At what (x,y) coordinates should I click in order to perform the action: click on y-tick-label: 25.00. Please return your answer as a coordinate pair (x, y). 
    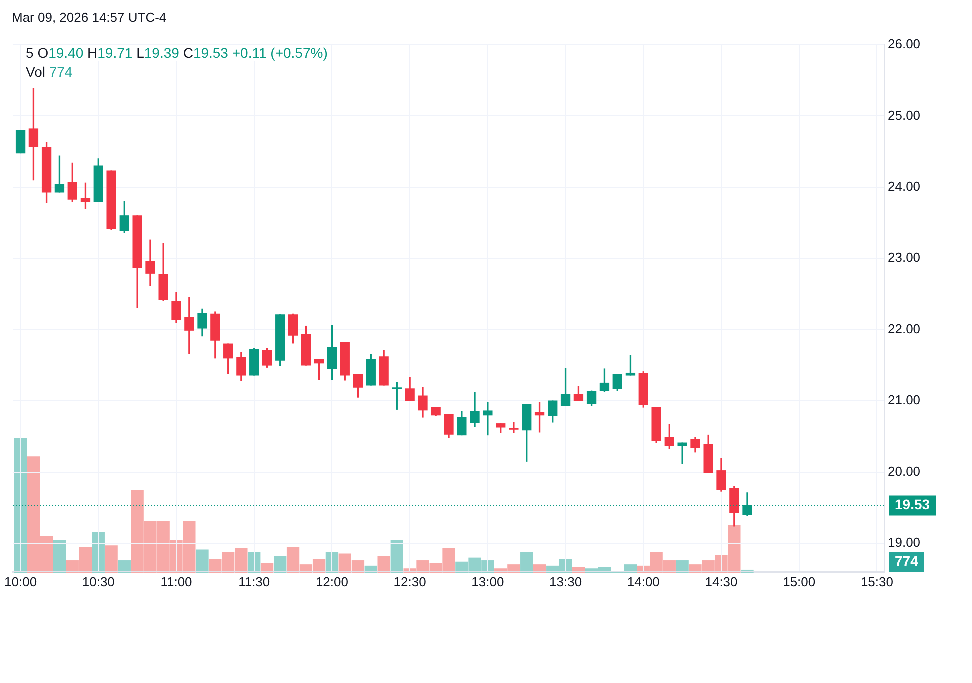
    Looking at the image, I should click on (904, 115).